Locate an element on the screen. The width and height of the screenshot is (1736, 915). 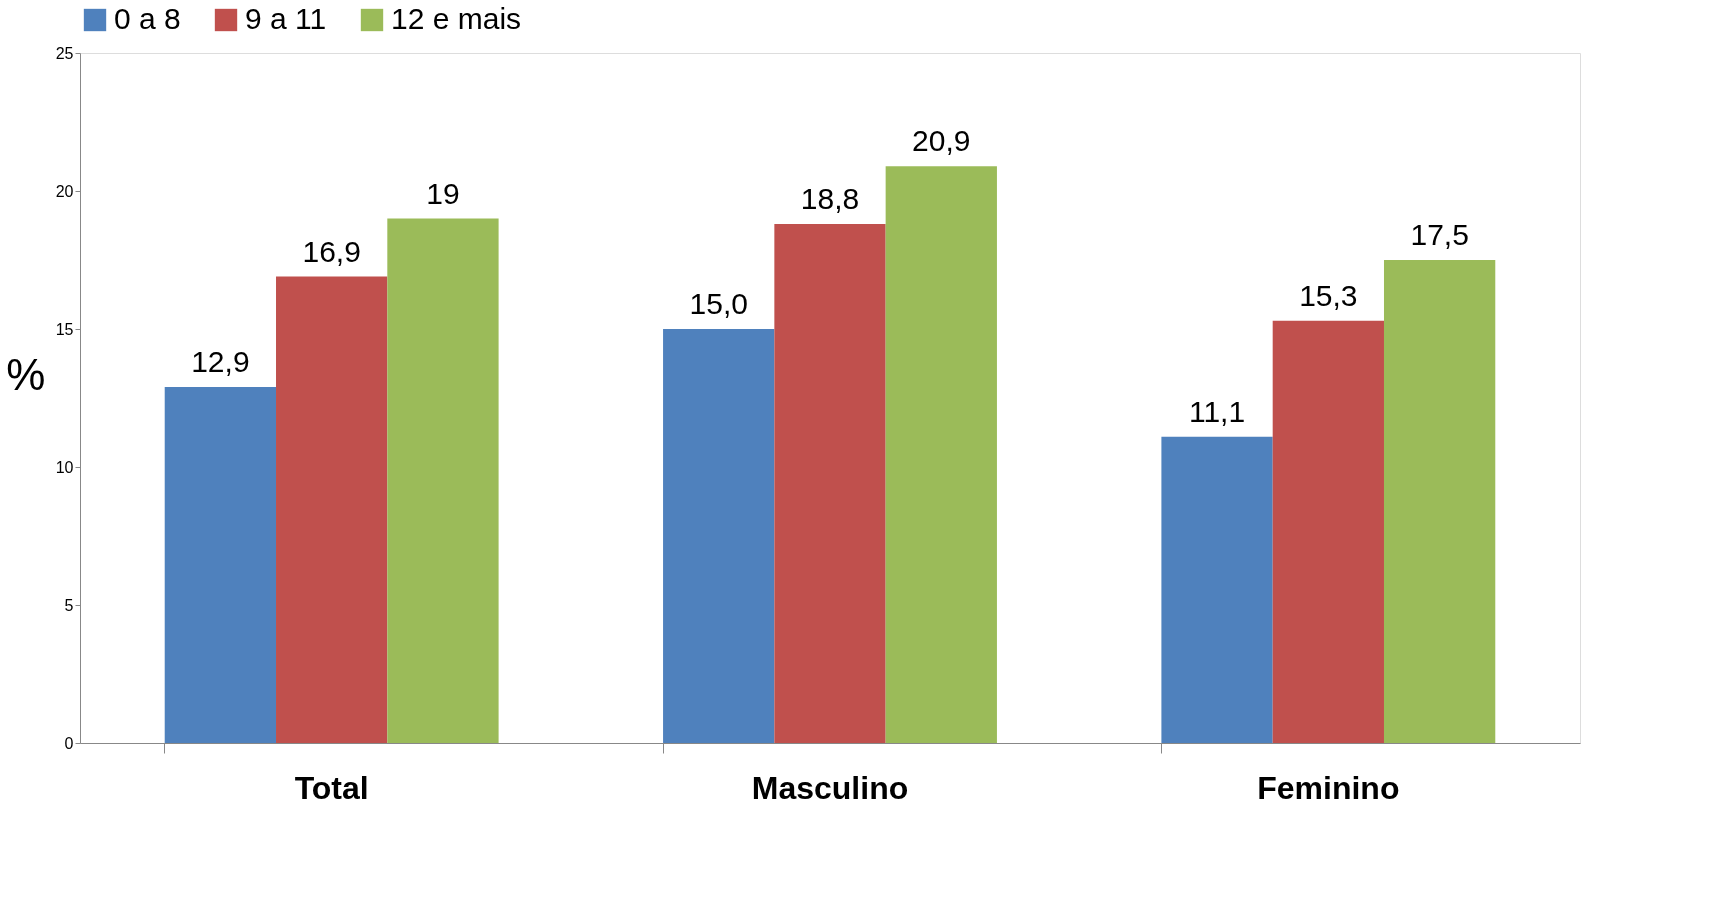
x-tick-label: Feminino is located at coordinates (1328, 787).